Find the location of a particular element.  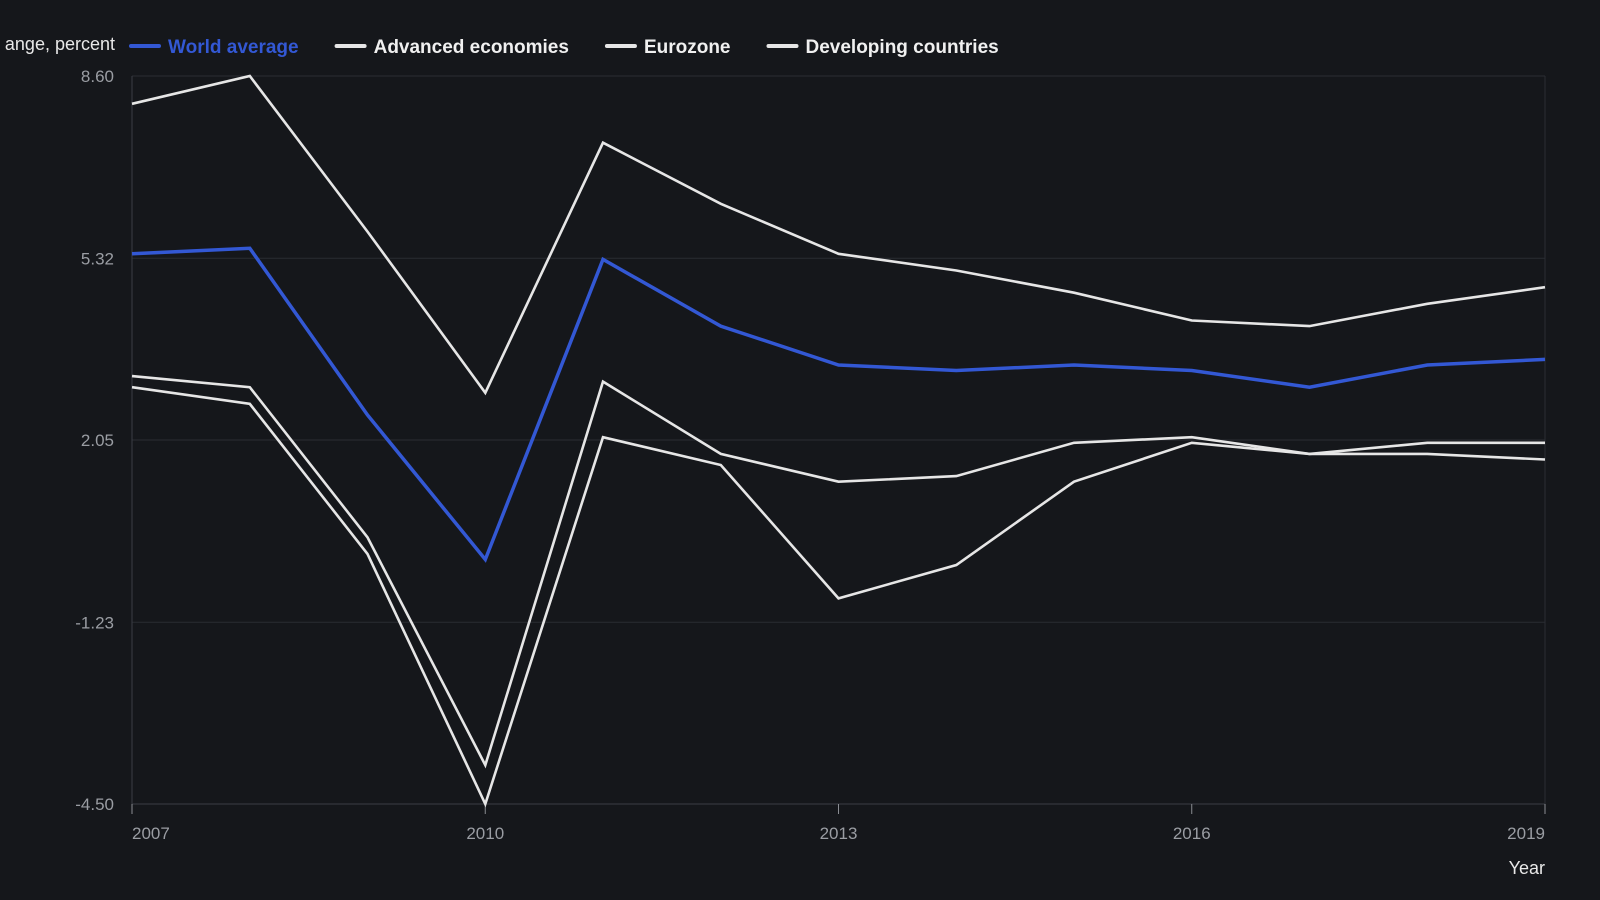

x-tick-label: 2019 is located at coordinates (1526, 833).